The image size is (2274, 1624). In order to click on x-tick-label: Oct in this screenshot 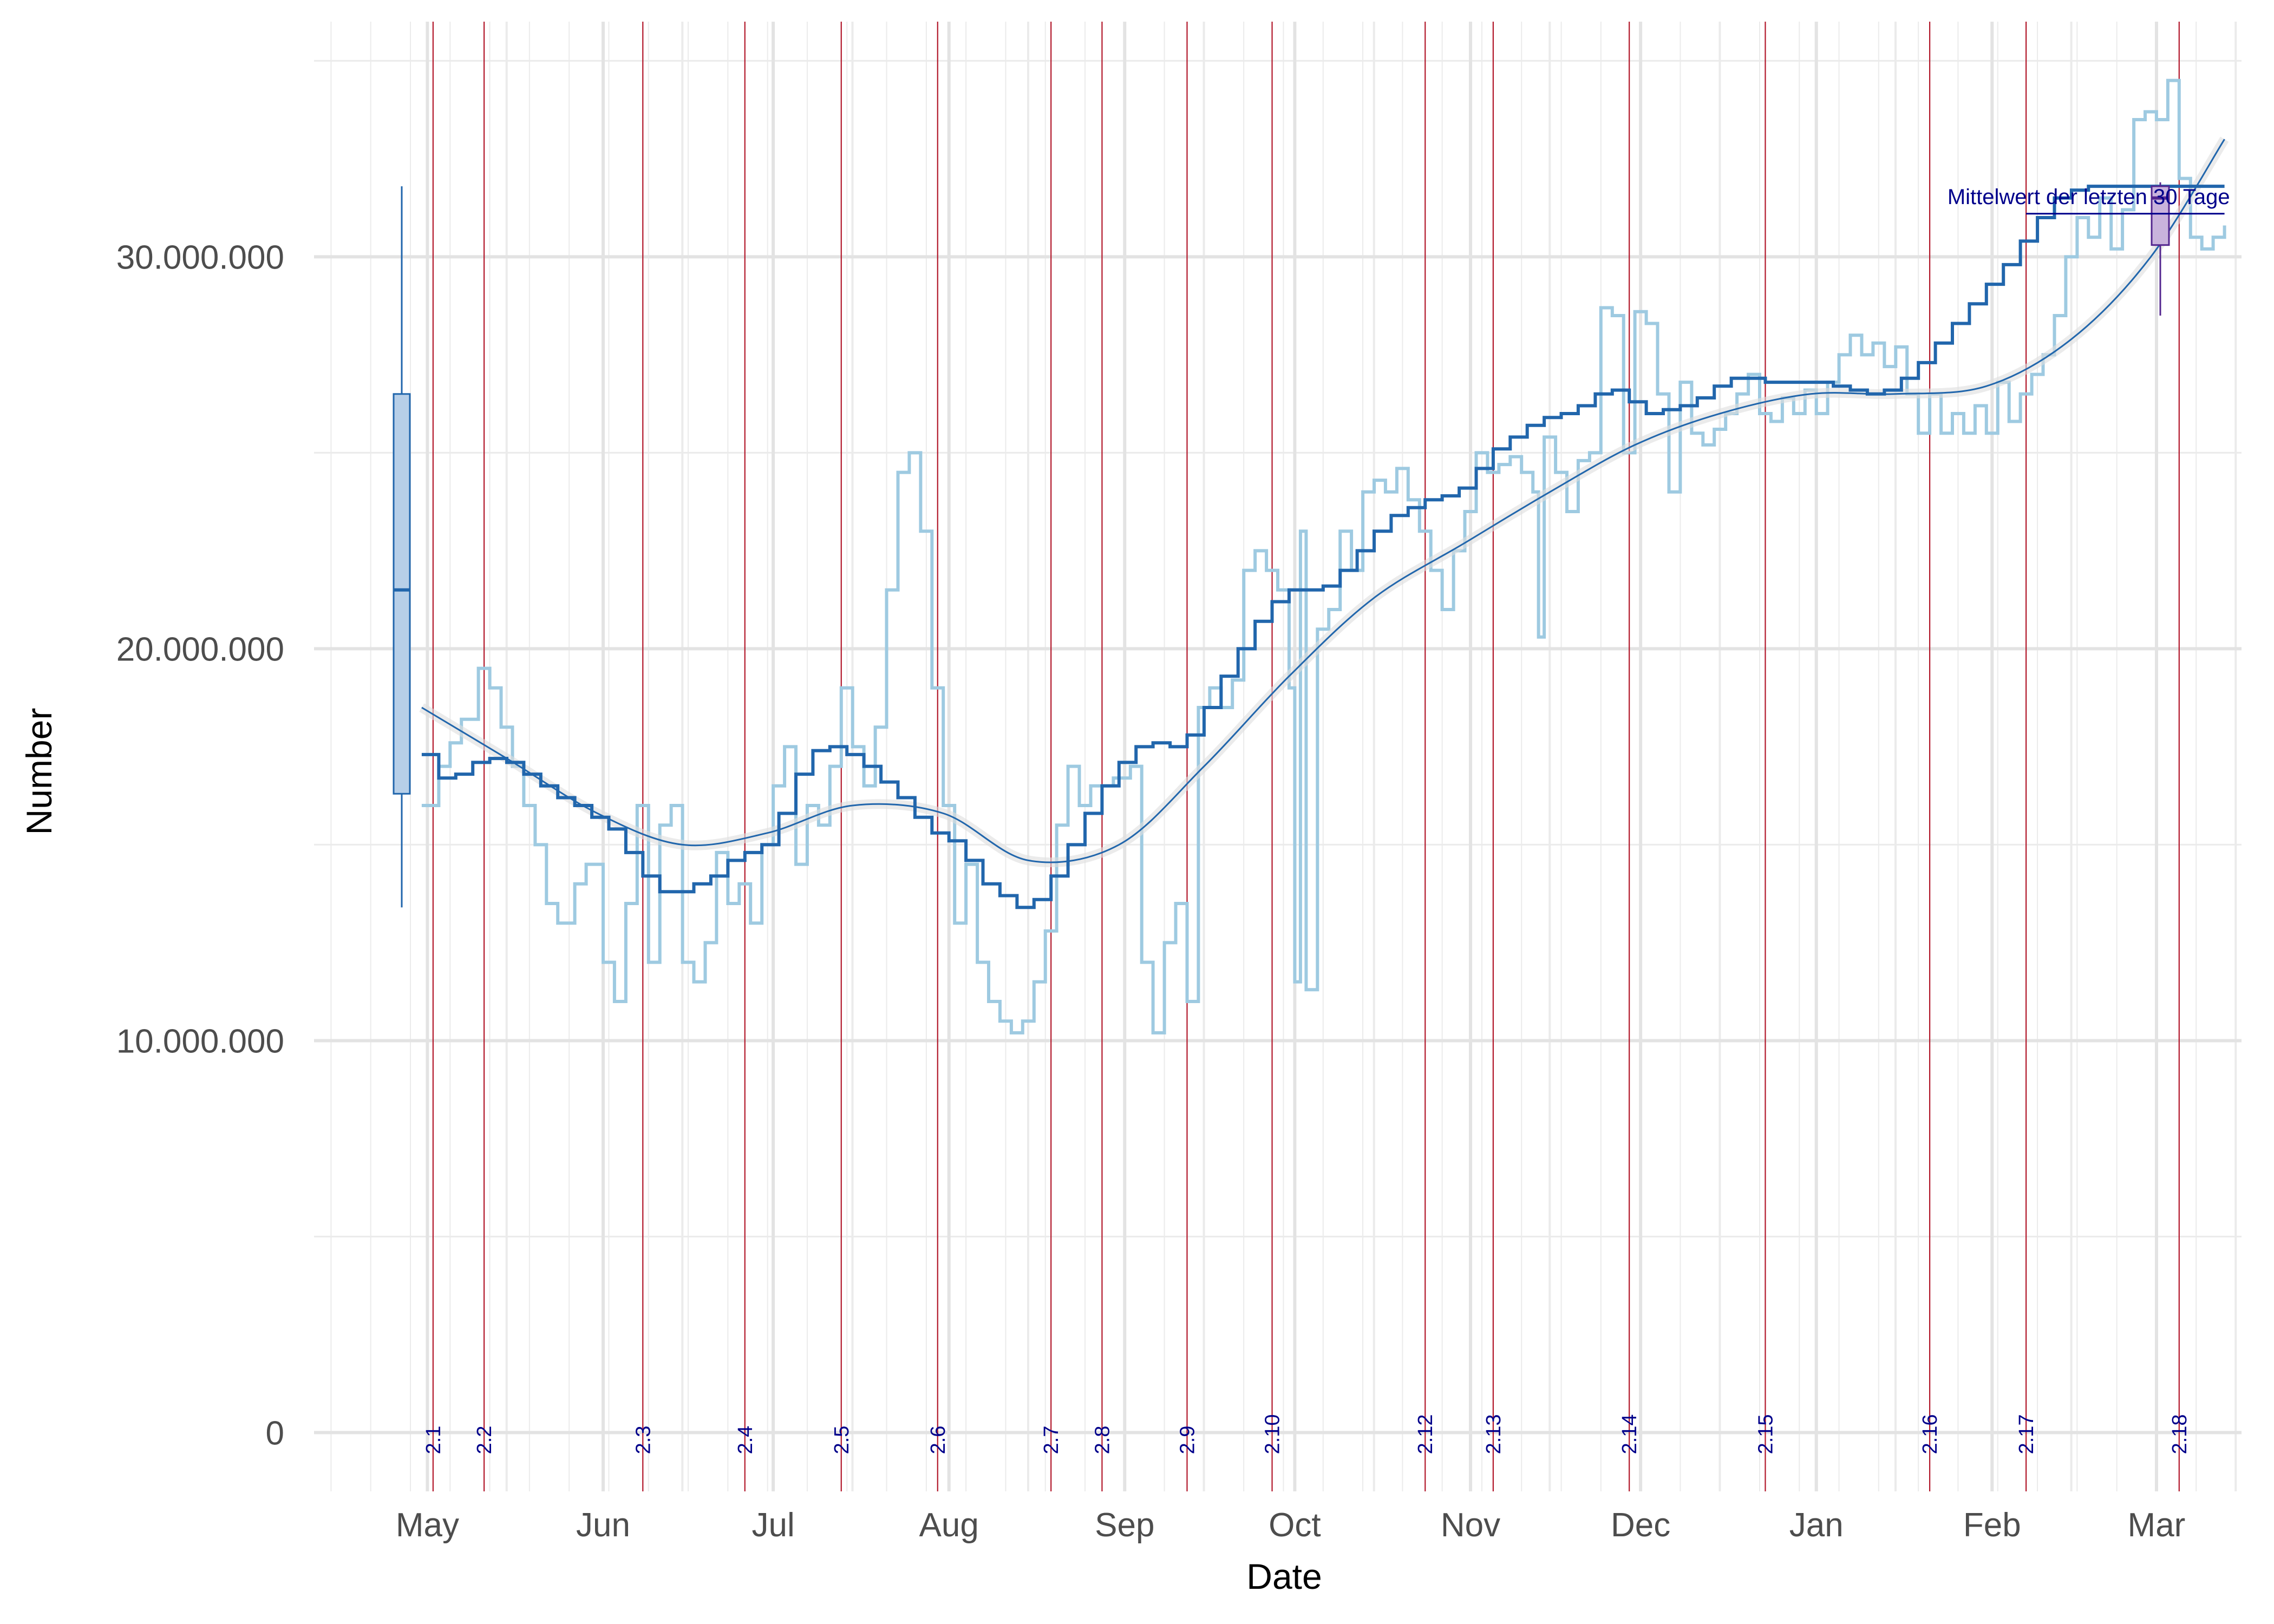, I will do `click(1295, 1526)`.